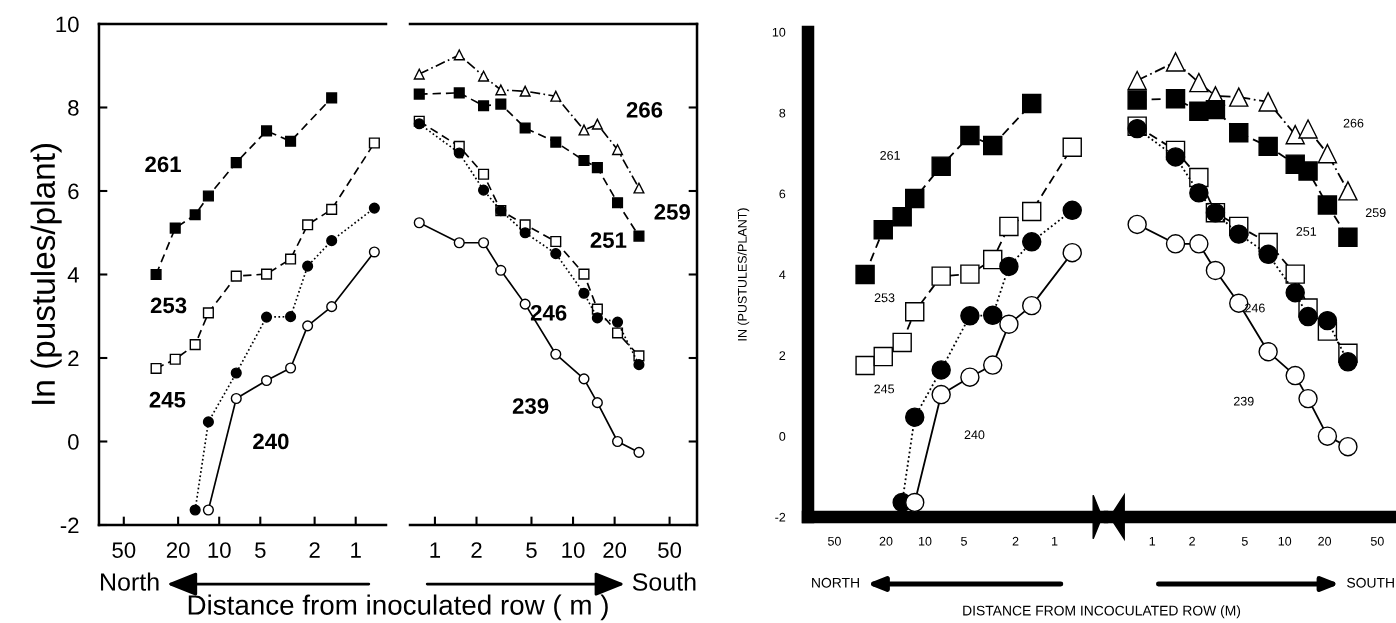 This screenshot has width=1396, height=623. Describe the element at coordinates (664, 581) in the screenshot. I see `text: South` at that location.